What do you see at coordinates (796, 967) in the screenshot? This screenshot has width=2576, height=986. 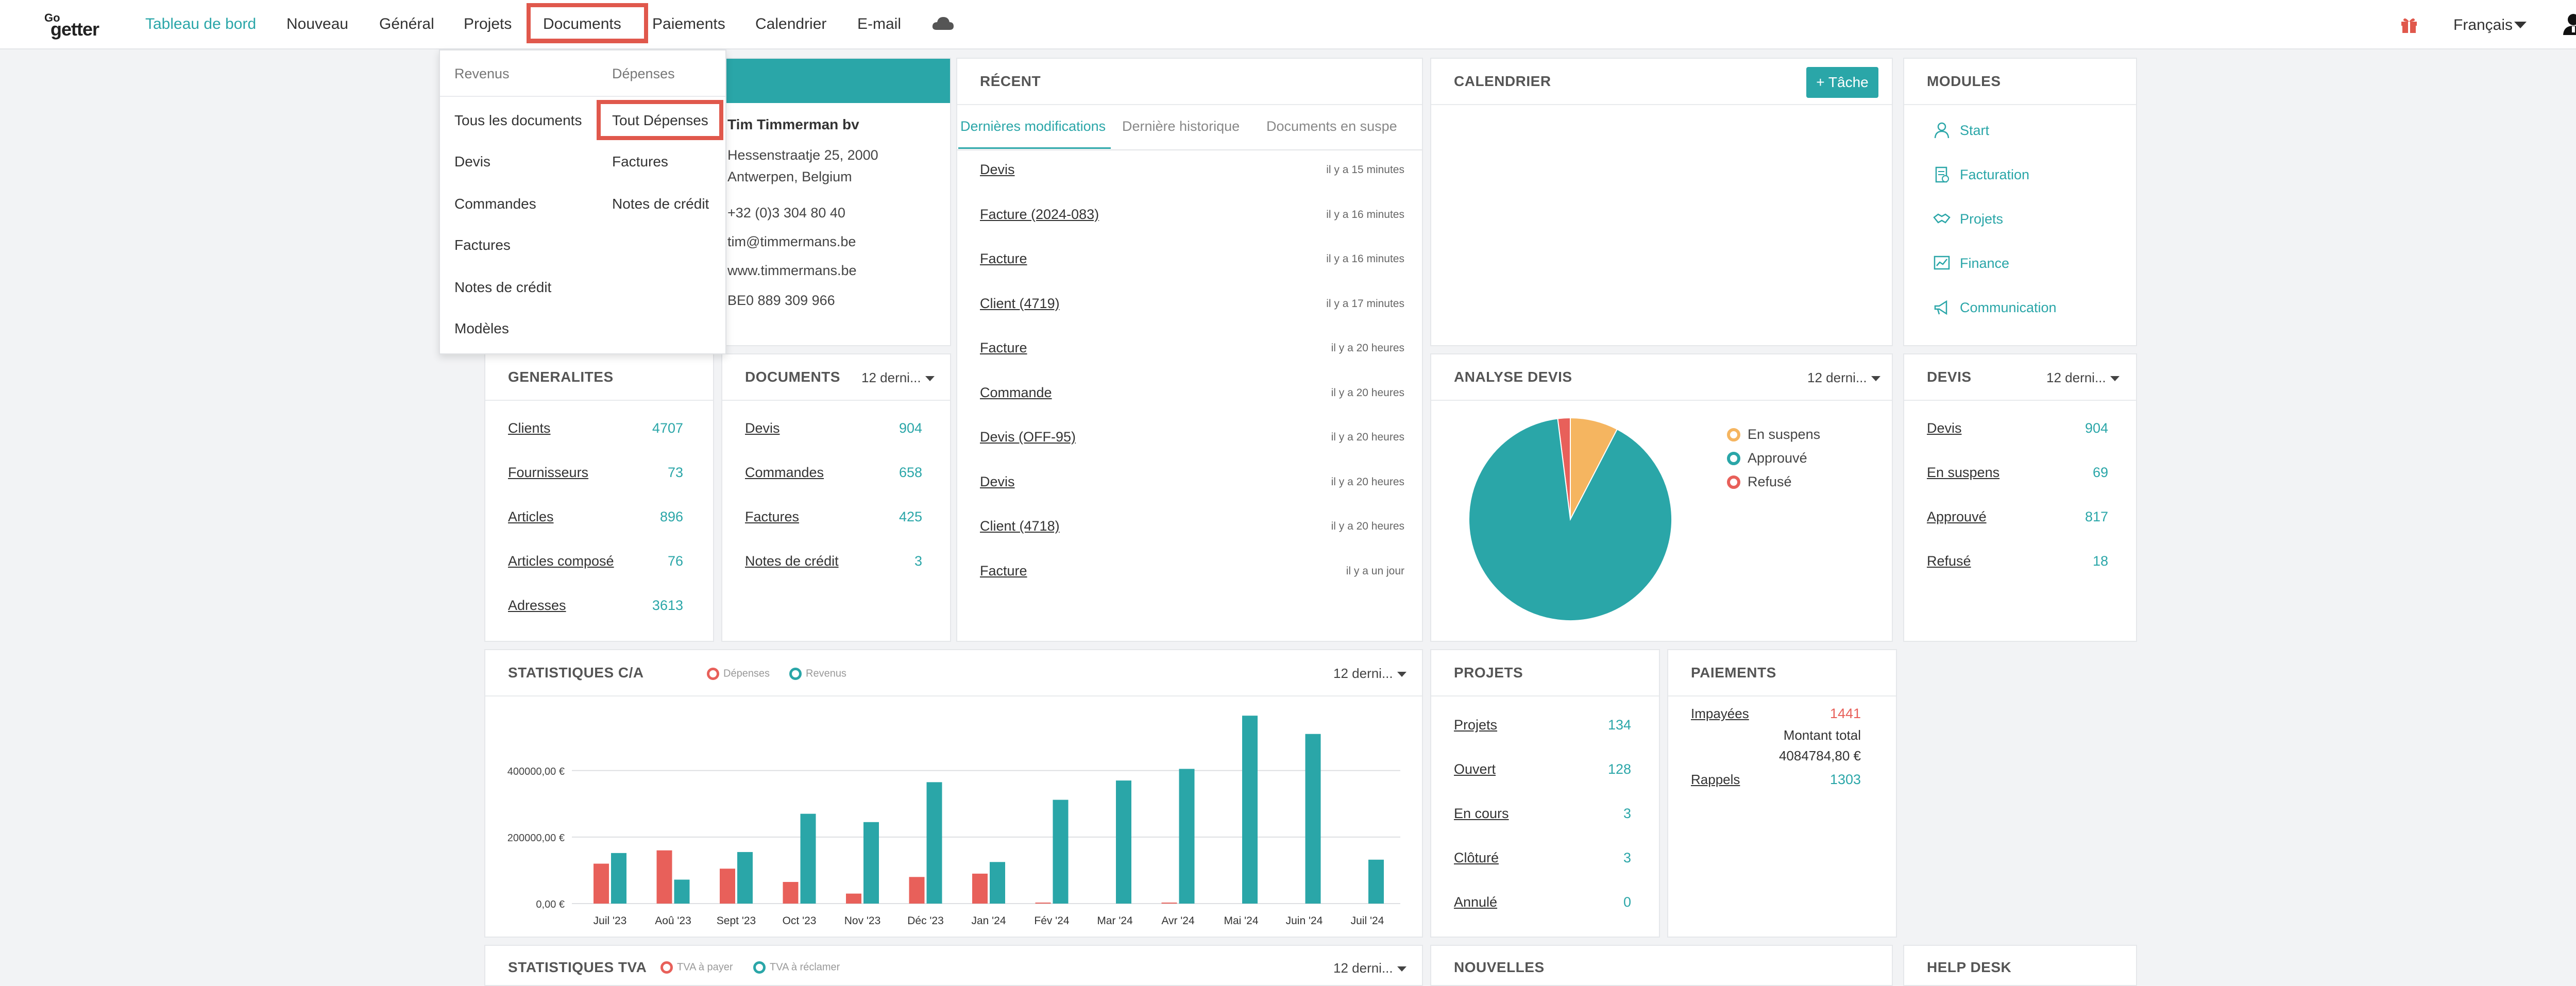 I see `tva-legend-a-reclamer: TVA à réclamer` at bounding box center [796, 967].